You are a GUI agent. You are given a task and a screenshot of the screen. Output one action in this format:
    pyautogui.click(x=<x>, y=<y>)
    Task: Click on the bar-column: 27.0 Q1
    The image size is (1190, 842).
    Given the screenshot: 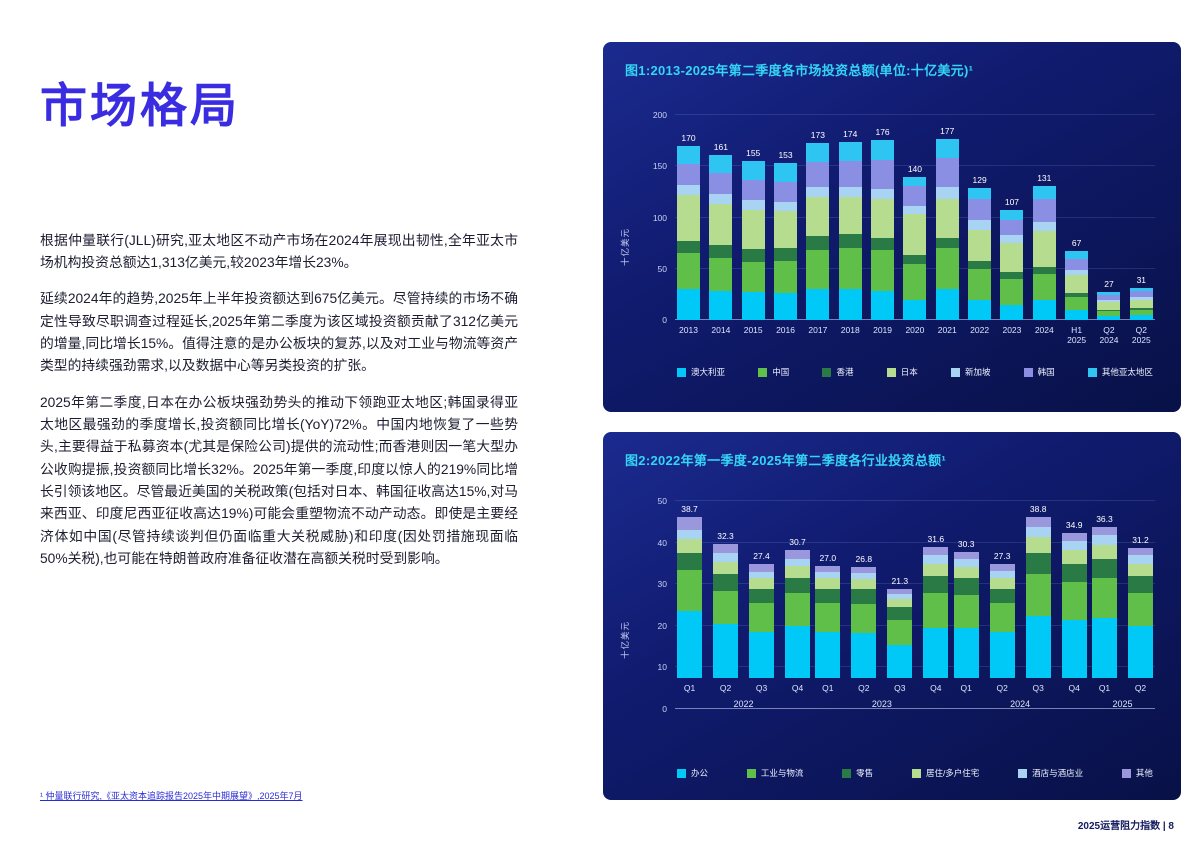 What is the action you would take?
    pyautogui.click(x=828, y=597)
    